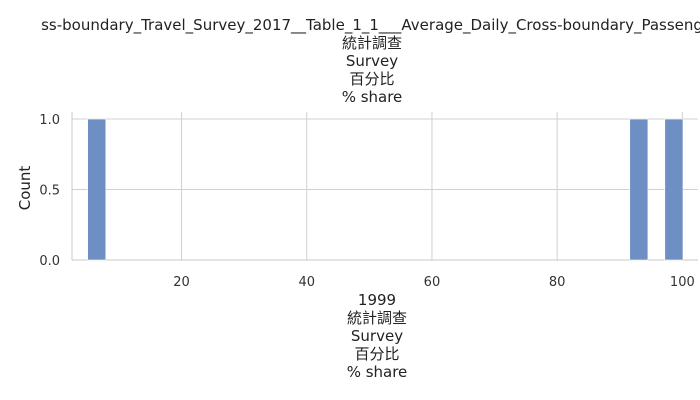 This screenshot has width=700, height=400. I want to click on x-tick-label: 60, so click(432, 282).